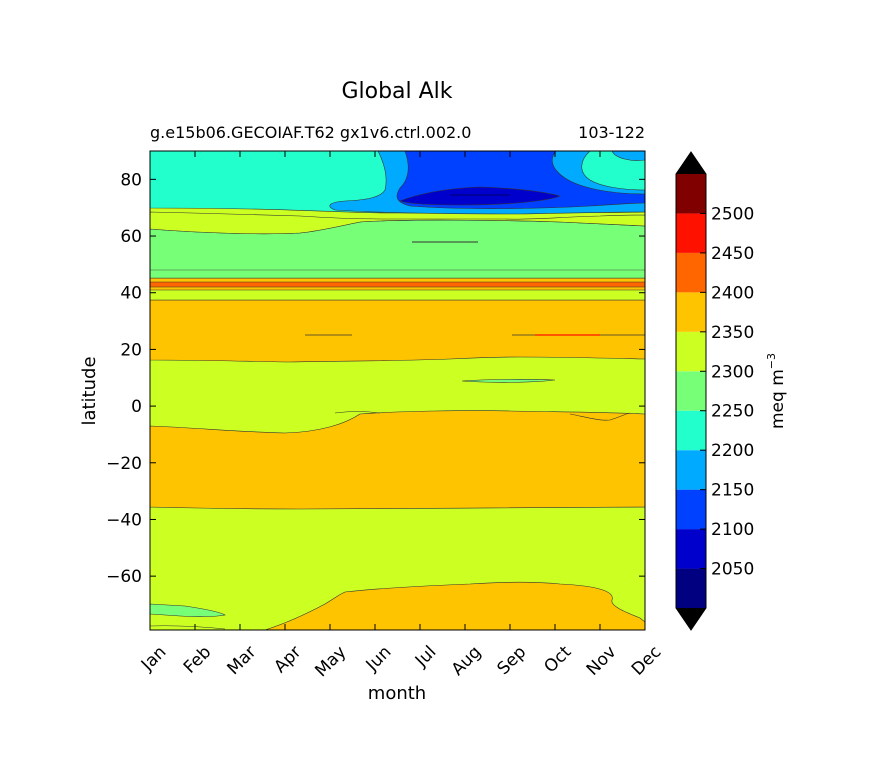 This screenshot has width=870, height=783. Describe the element at coordinates (691, 619) in the screenshot. I see `colorbar-under-arrow` at that location.